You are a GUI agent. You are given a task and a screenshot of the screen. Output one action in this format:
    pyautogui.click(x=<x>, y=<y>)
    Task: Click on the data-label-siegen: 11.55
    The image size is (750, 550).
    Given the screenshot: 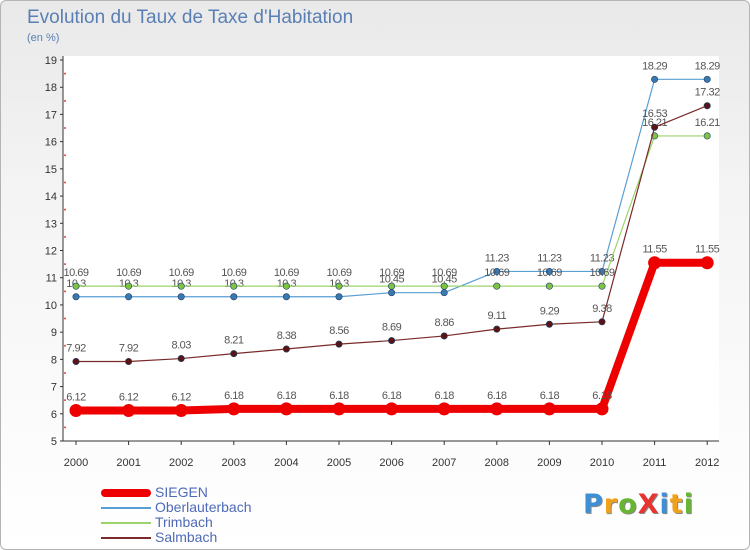 What is the action you would take?
    pyautogui.click(x=654, y=250)
    